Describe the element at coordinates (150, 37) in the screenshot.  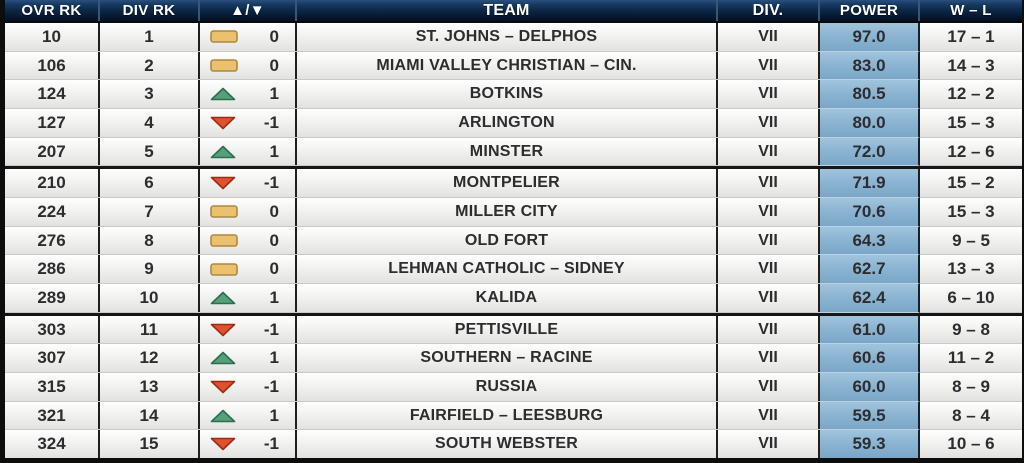
I see `division-rank-cell: 1` at that location.